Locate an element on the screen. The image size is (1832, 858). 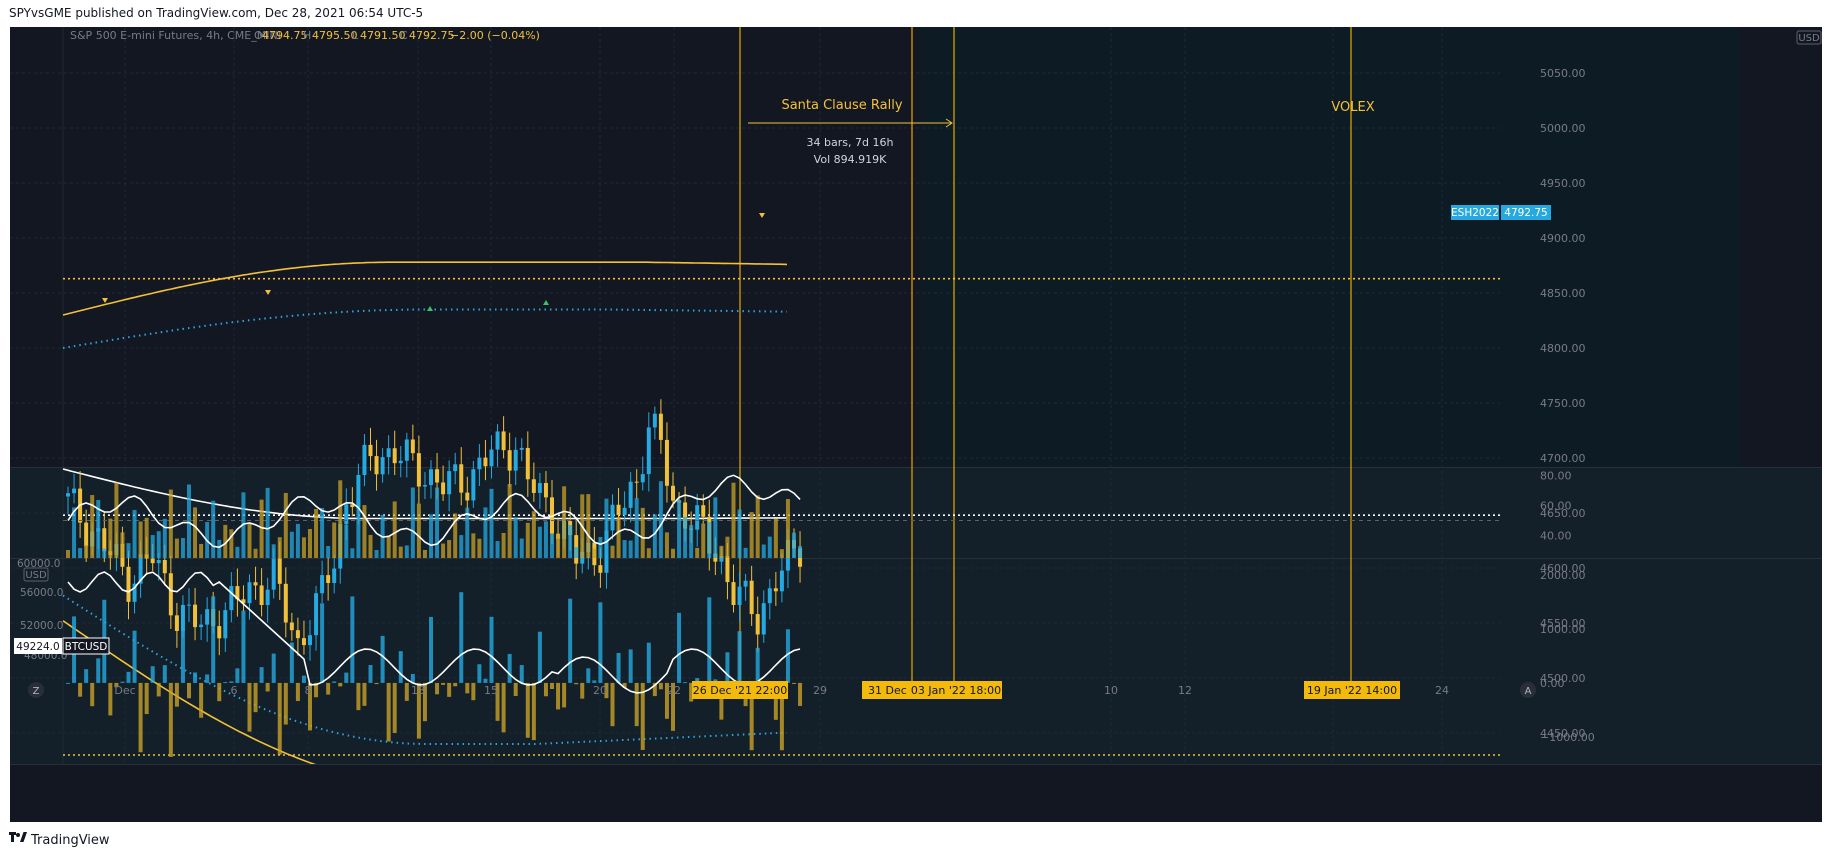
price-tick-label: 4700.00 is located at coordinates (1563, 458).